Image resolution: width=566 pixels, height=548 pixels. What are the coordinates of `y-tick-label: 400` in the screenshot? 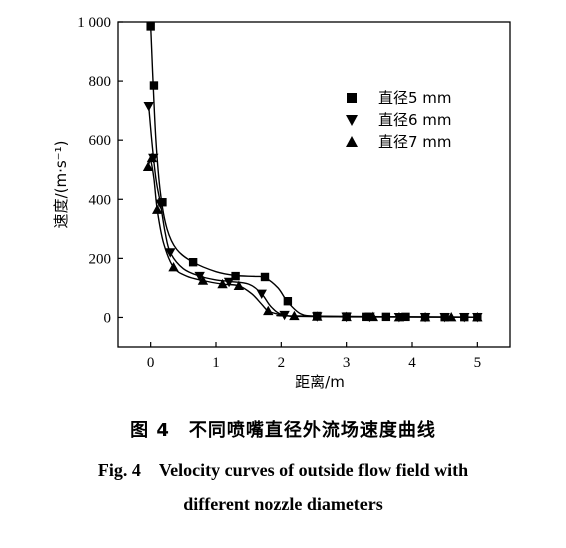 It's located at (100, 200).